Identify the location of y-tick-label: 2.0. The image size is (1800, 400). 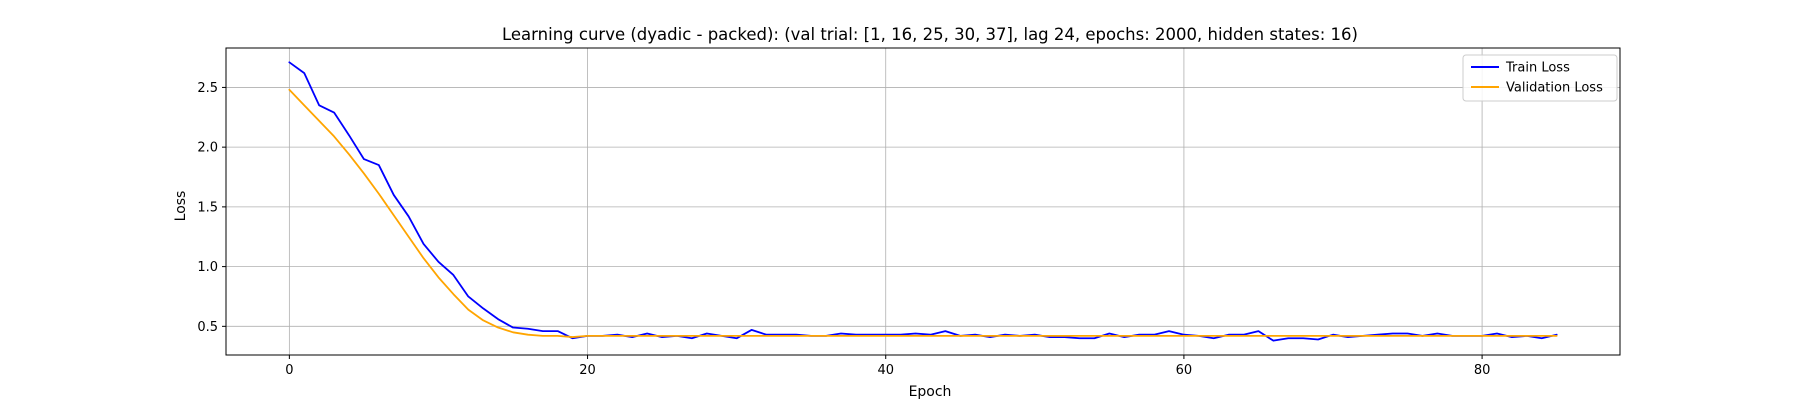
(207, 148).